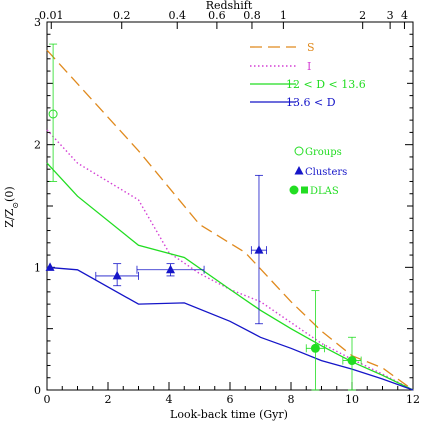  Describe the element at coordinates (37, 390) in the screenshot. I see `y-tick-label: 0` at that location.